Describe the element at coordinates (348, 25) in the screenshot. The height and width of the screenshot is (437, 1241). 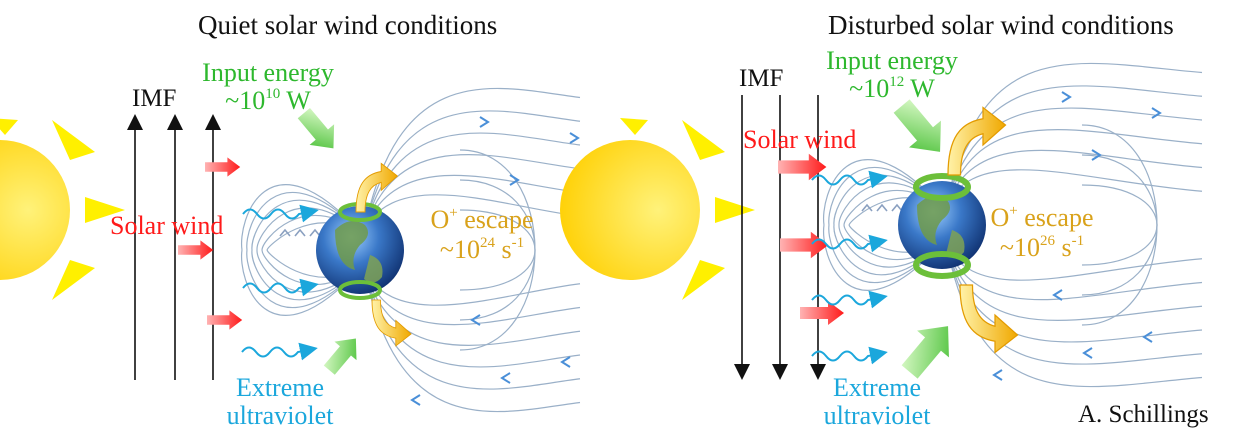
I see `quiet-panel-title: Quiet solar wind conditions` at that location.